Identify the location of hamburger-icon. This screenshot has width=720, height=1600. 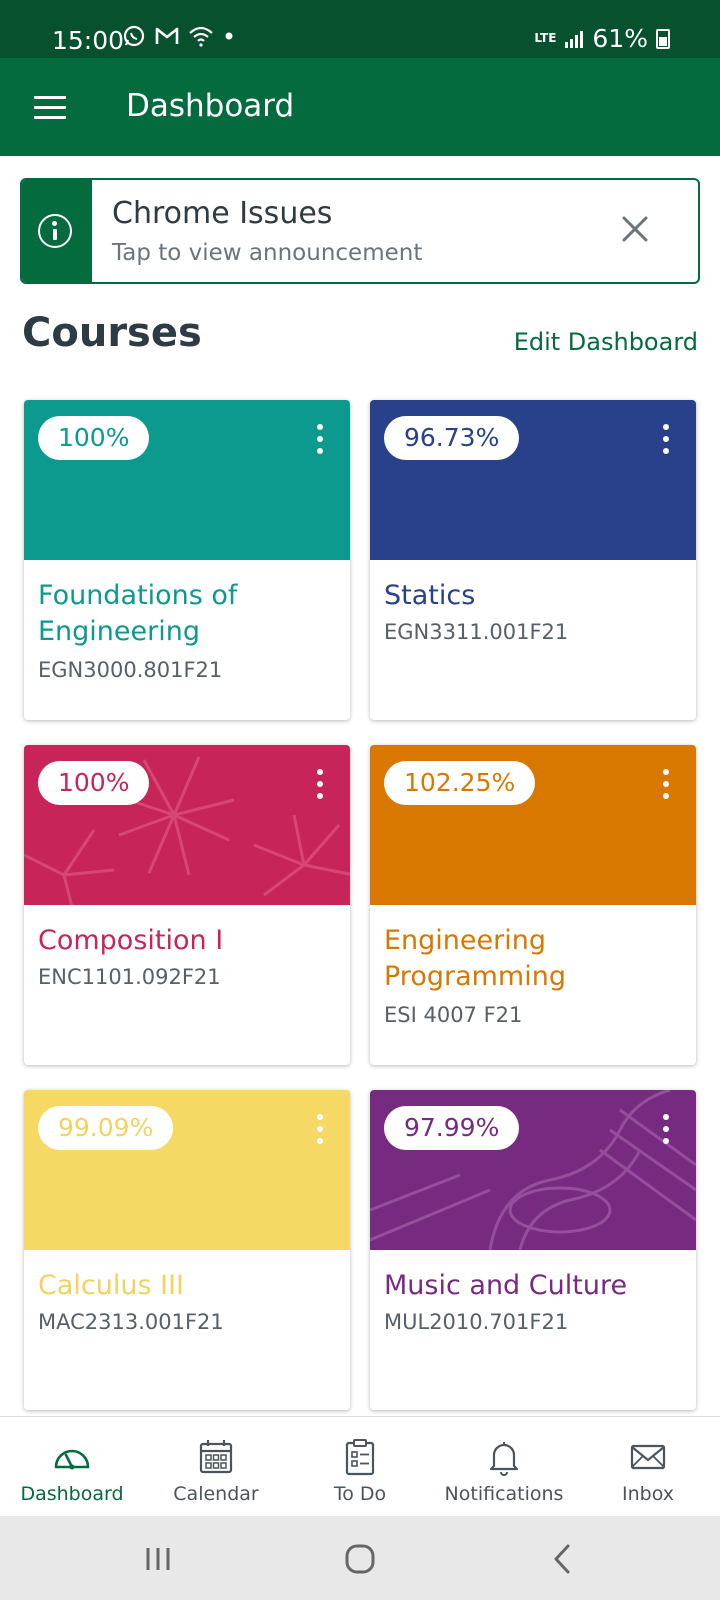
(50, 108).